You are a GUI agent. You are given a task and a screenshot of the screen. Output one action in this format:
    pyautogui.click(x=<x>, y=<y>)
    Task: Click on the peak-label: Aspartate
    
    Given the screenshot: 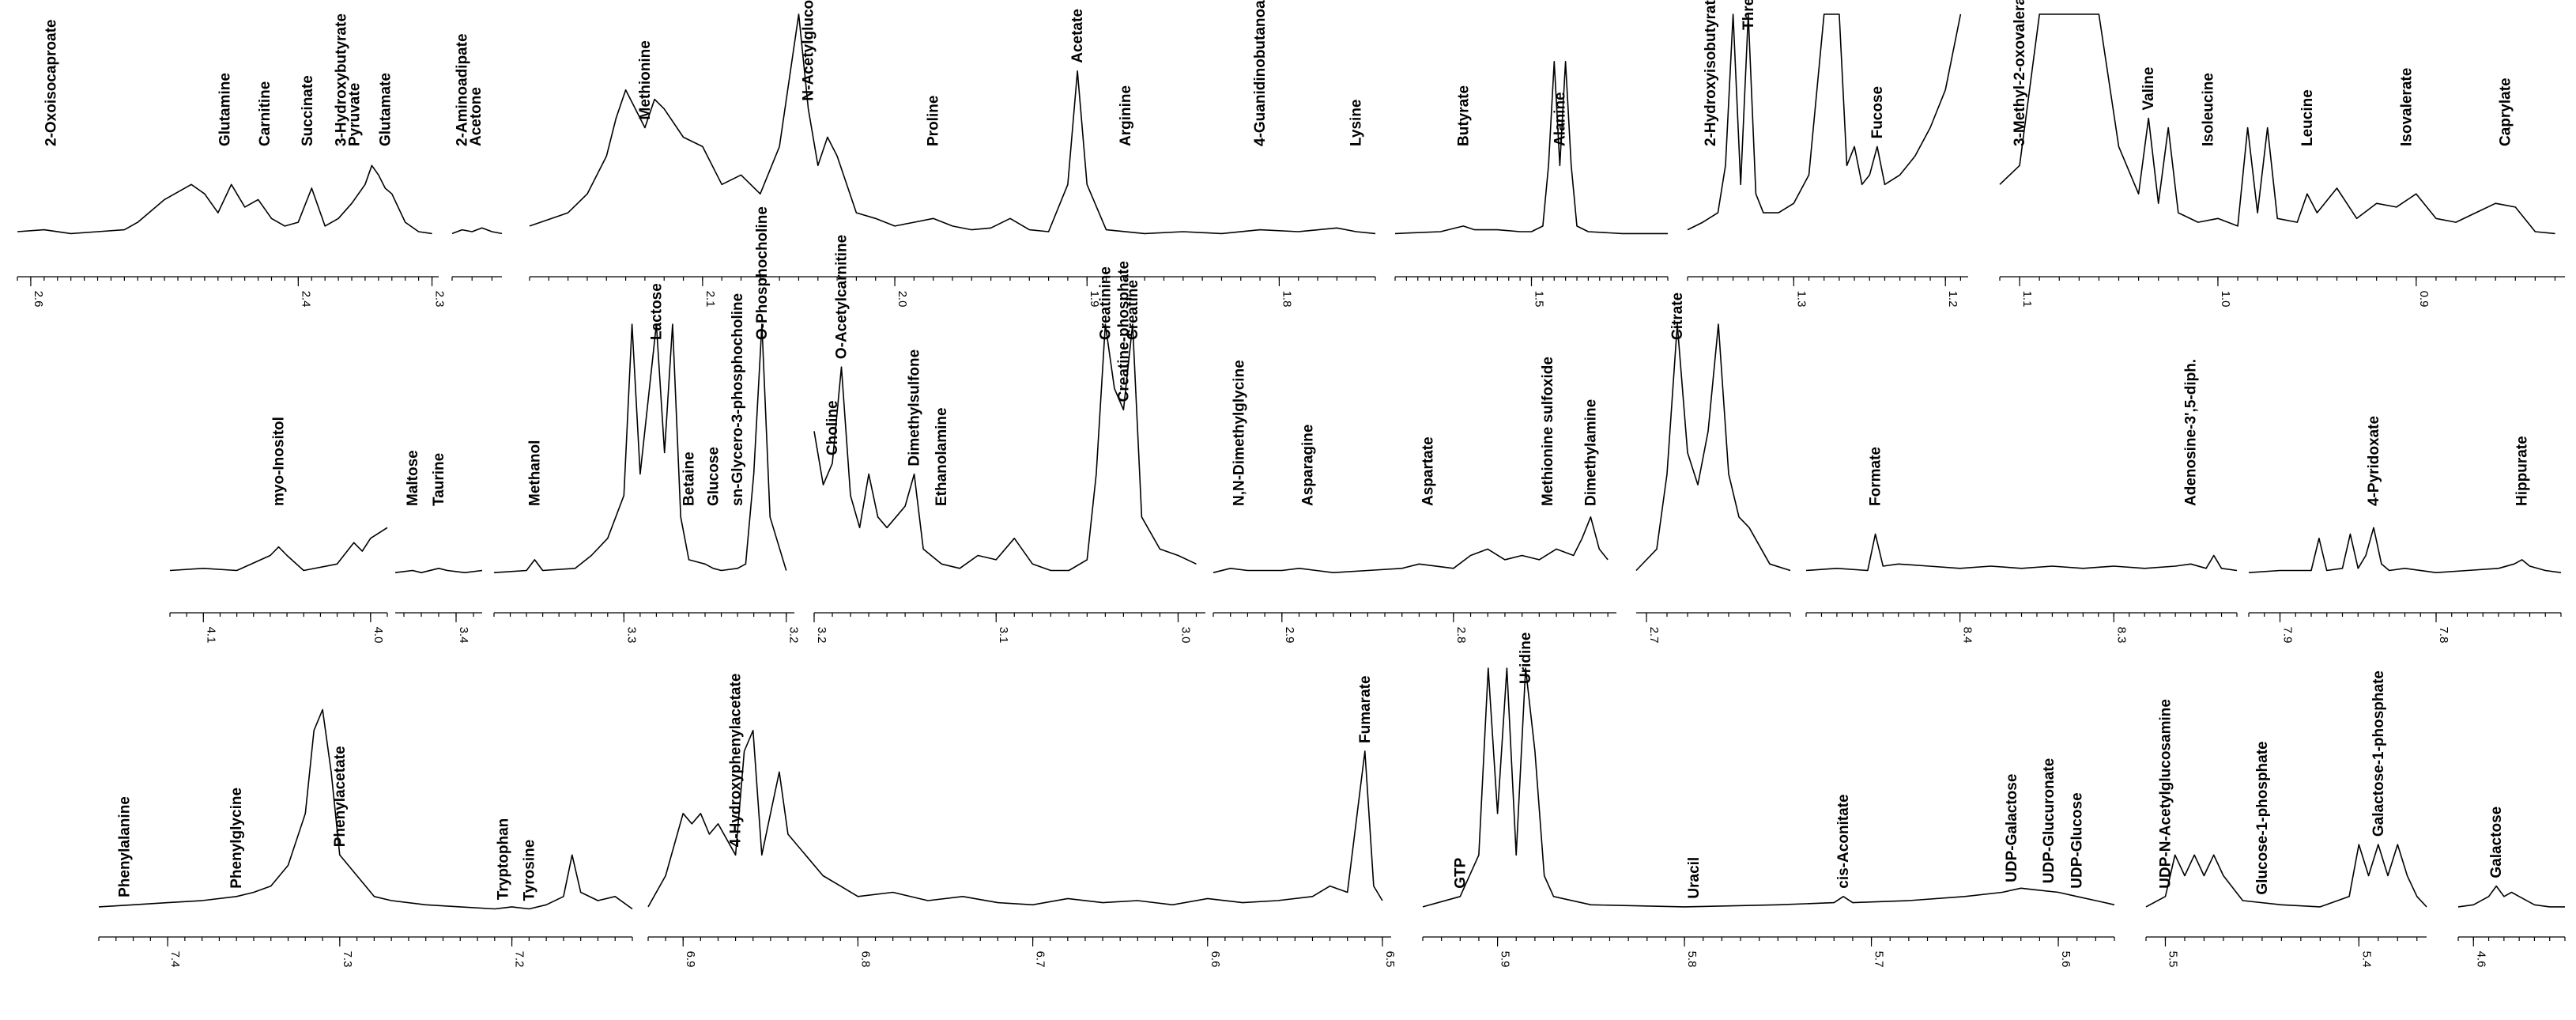 What is the action you would take?
    pyautogui.click(x=1428, y=471)
    